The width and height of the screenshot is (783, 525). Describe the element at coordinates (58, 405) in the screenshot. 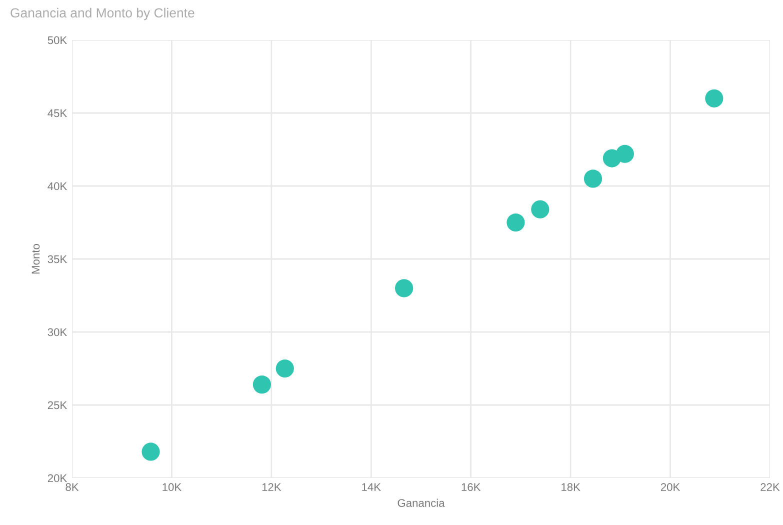

I see `y-tick-label: 25K` at that location.